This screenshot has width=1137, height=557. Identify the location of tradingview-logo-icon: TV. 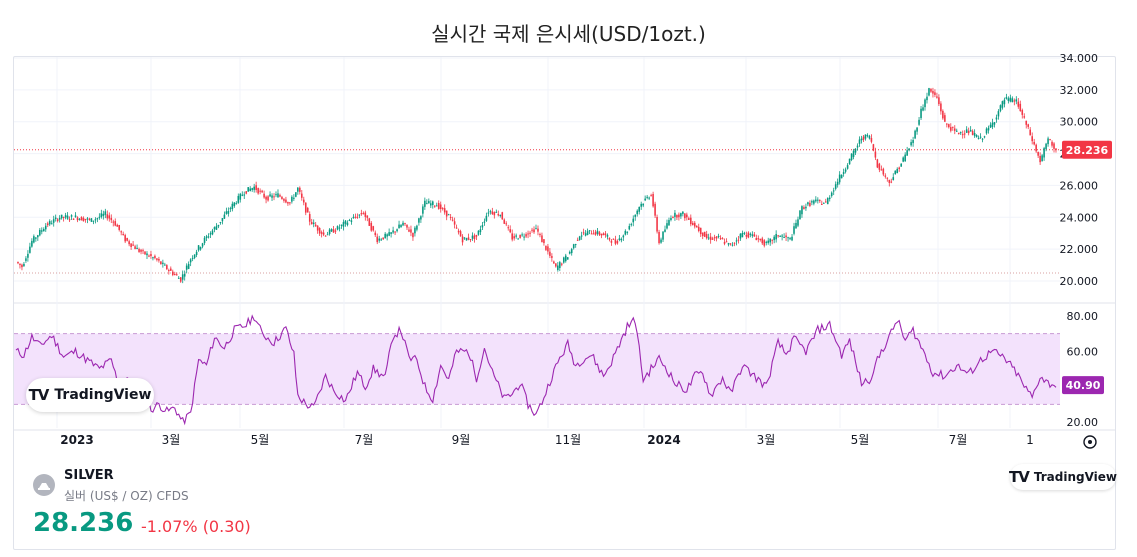
(39, 395).